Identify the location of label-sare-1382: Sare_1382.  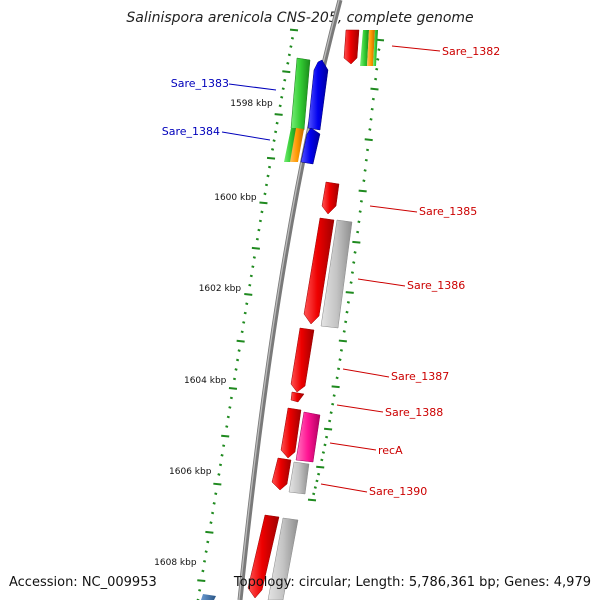
(471, 51).